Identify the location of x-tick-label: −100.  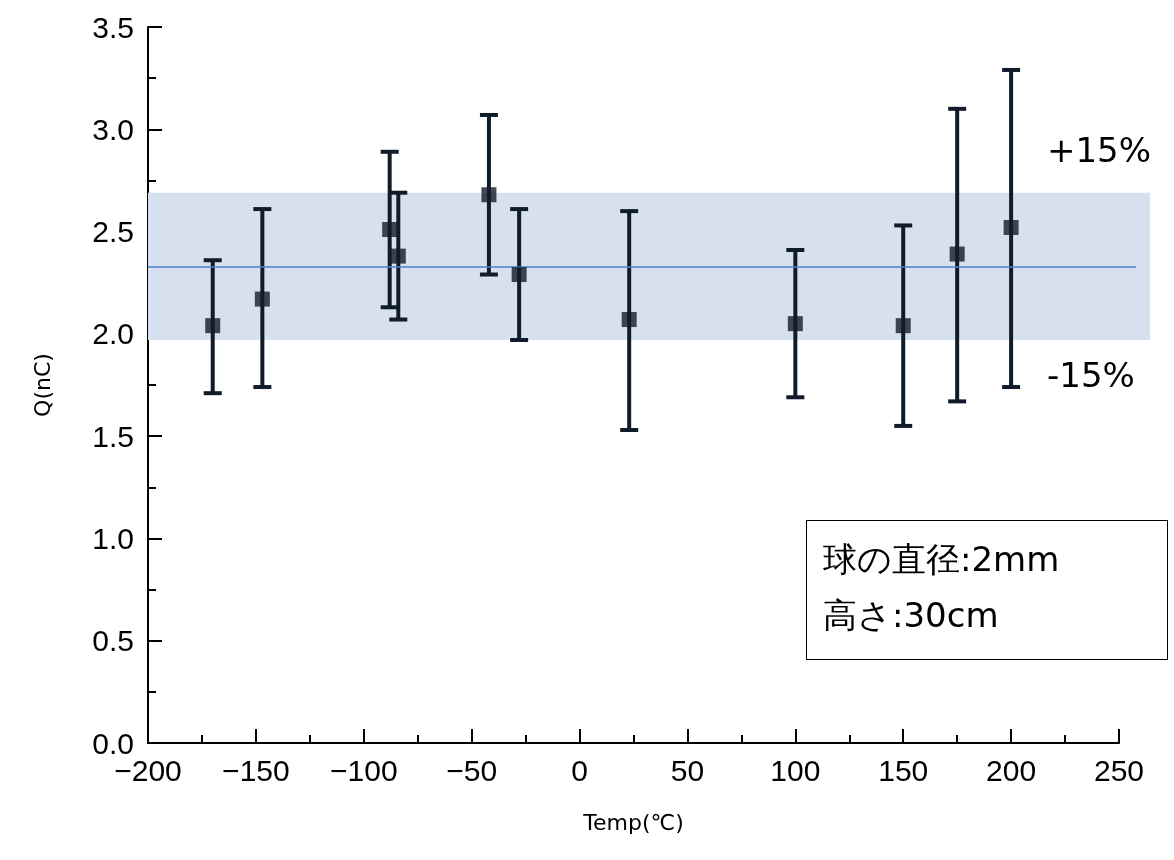
(363, 770).